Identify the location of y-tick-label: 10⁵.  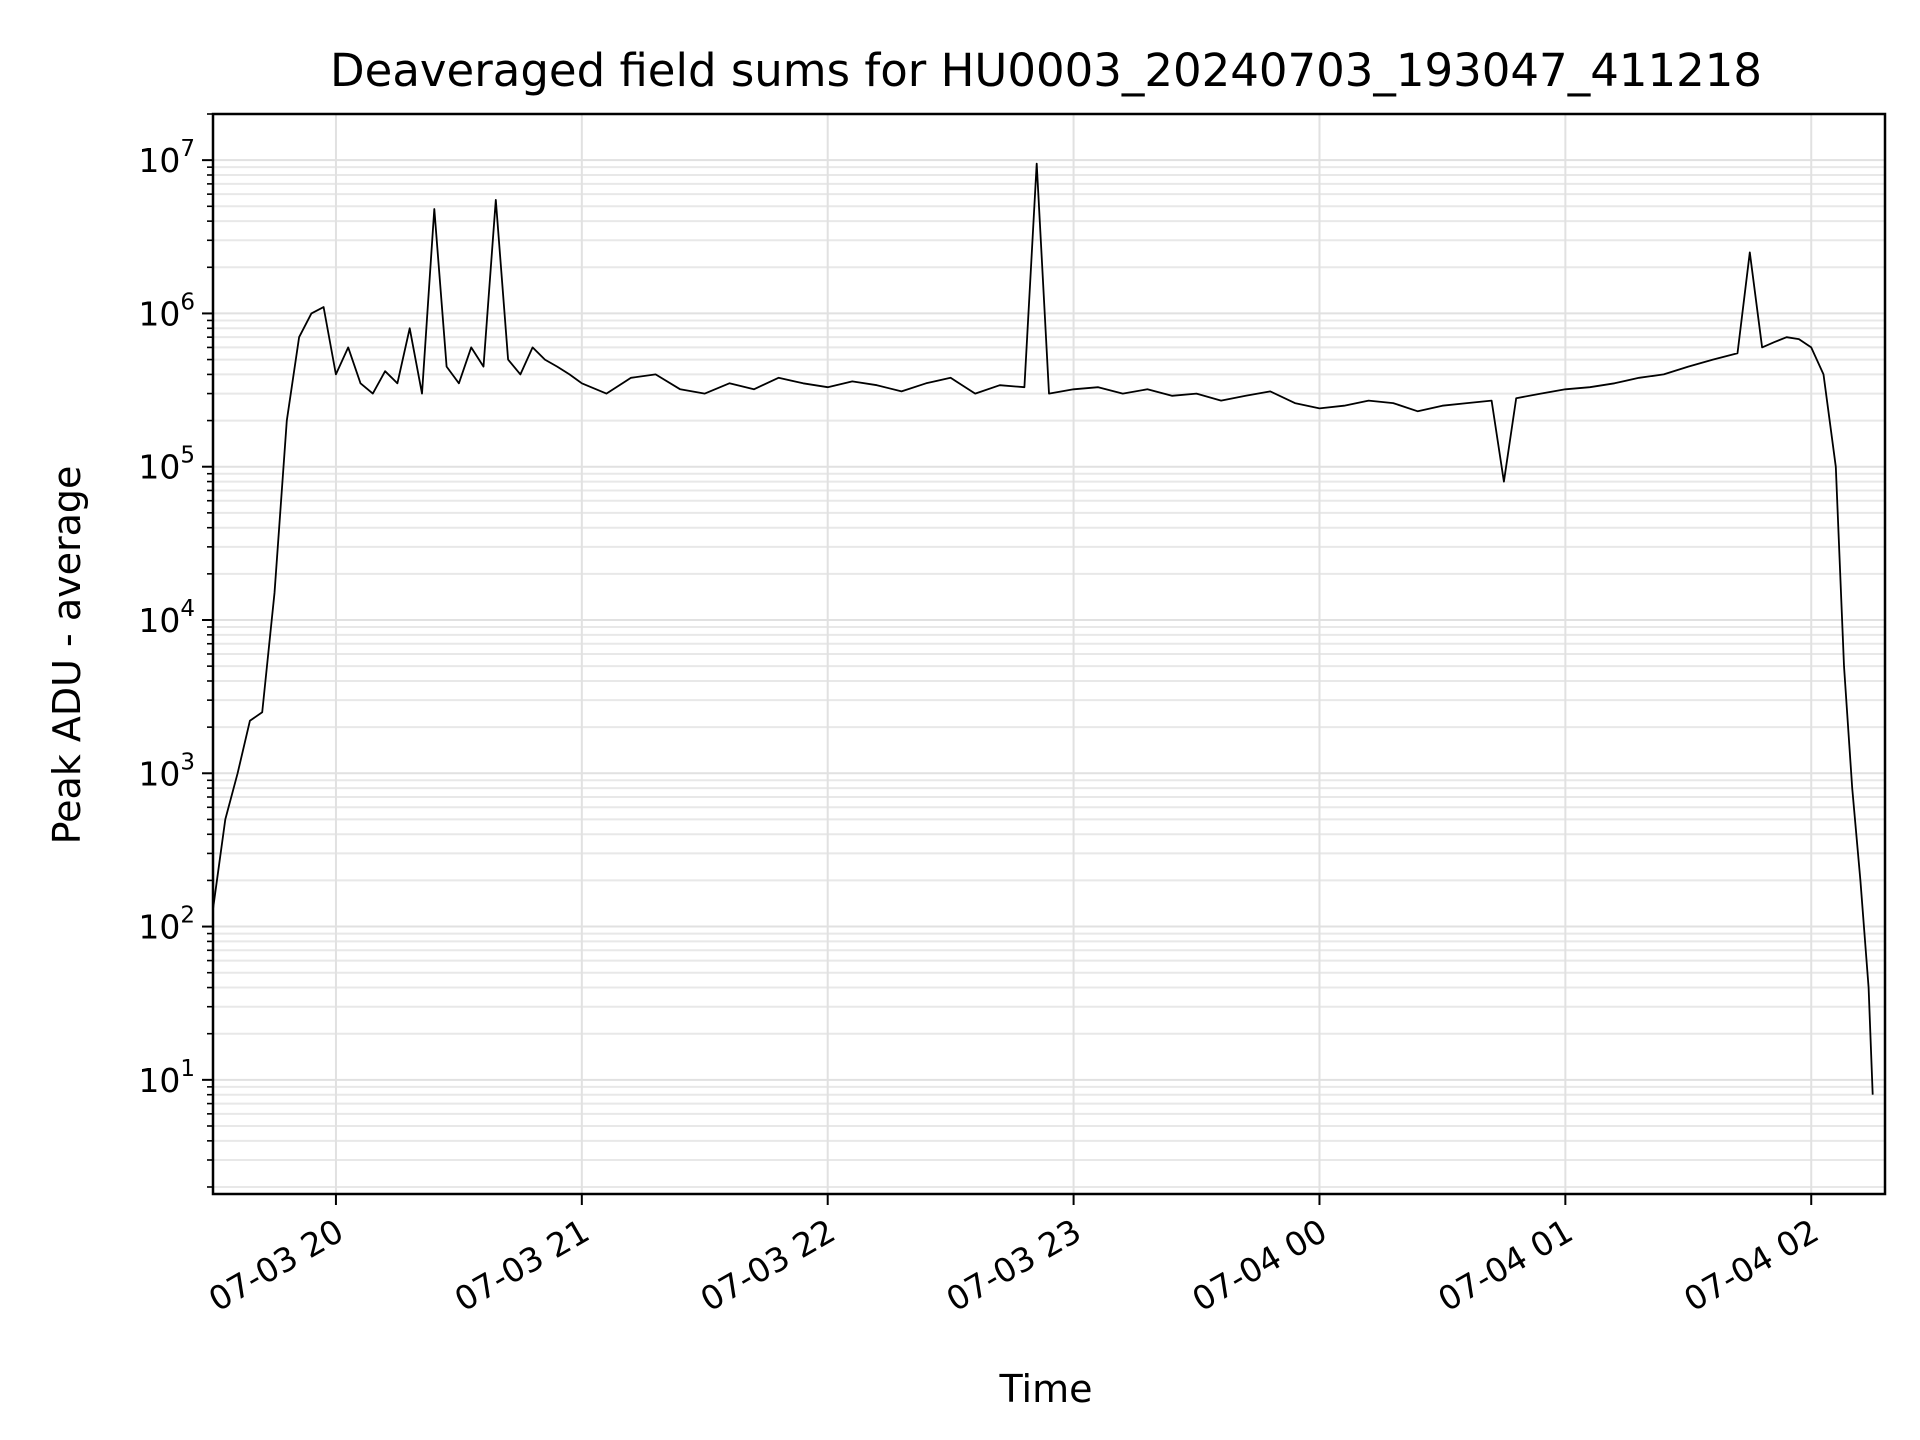
(166, 465).